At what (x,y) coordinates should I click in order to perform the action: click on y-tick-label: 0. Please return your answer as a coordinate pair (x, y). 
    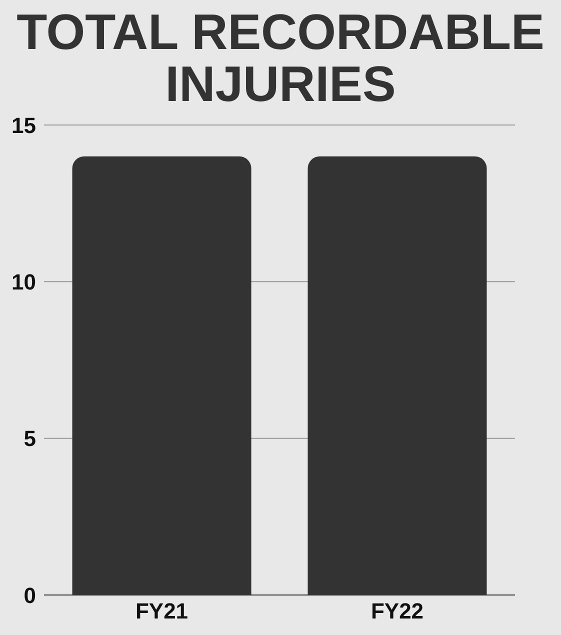
    Looking at the image, I should click on (30, 595).